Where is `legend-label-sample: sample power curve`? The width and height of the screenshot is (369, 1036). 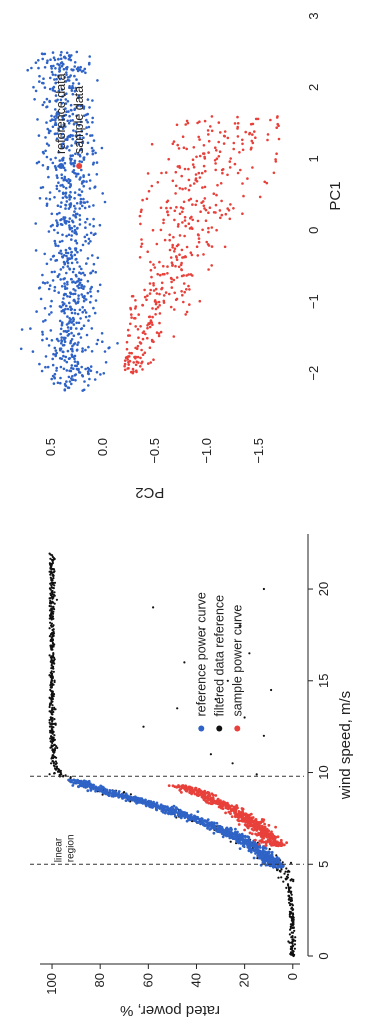
legend-label-sample: sample power curve is located at coordinates (237, 661).